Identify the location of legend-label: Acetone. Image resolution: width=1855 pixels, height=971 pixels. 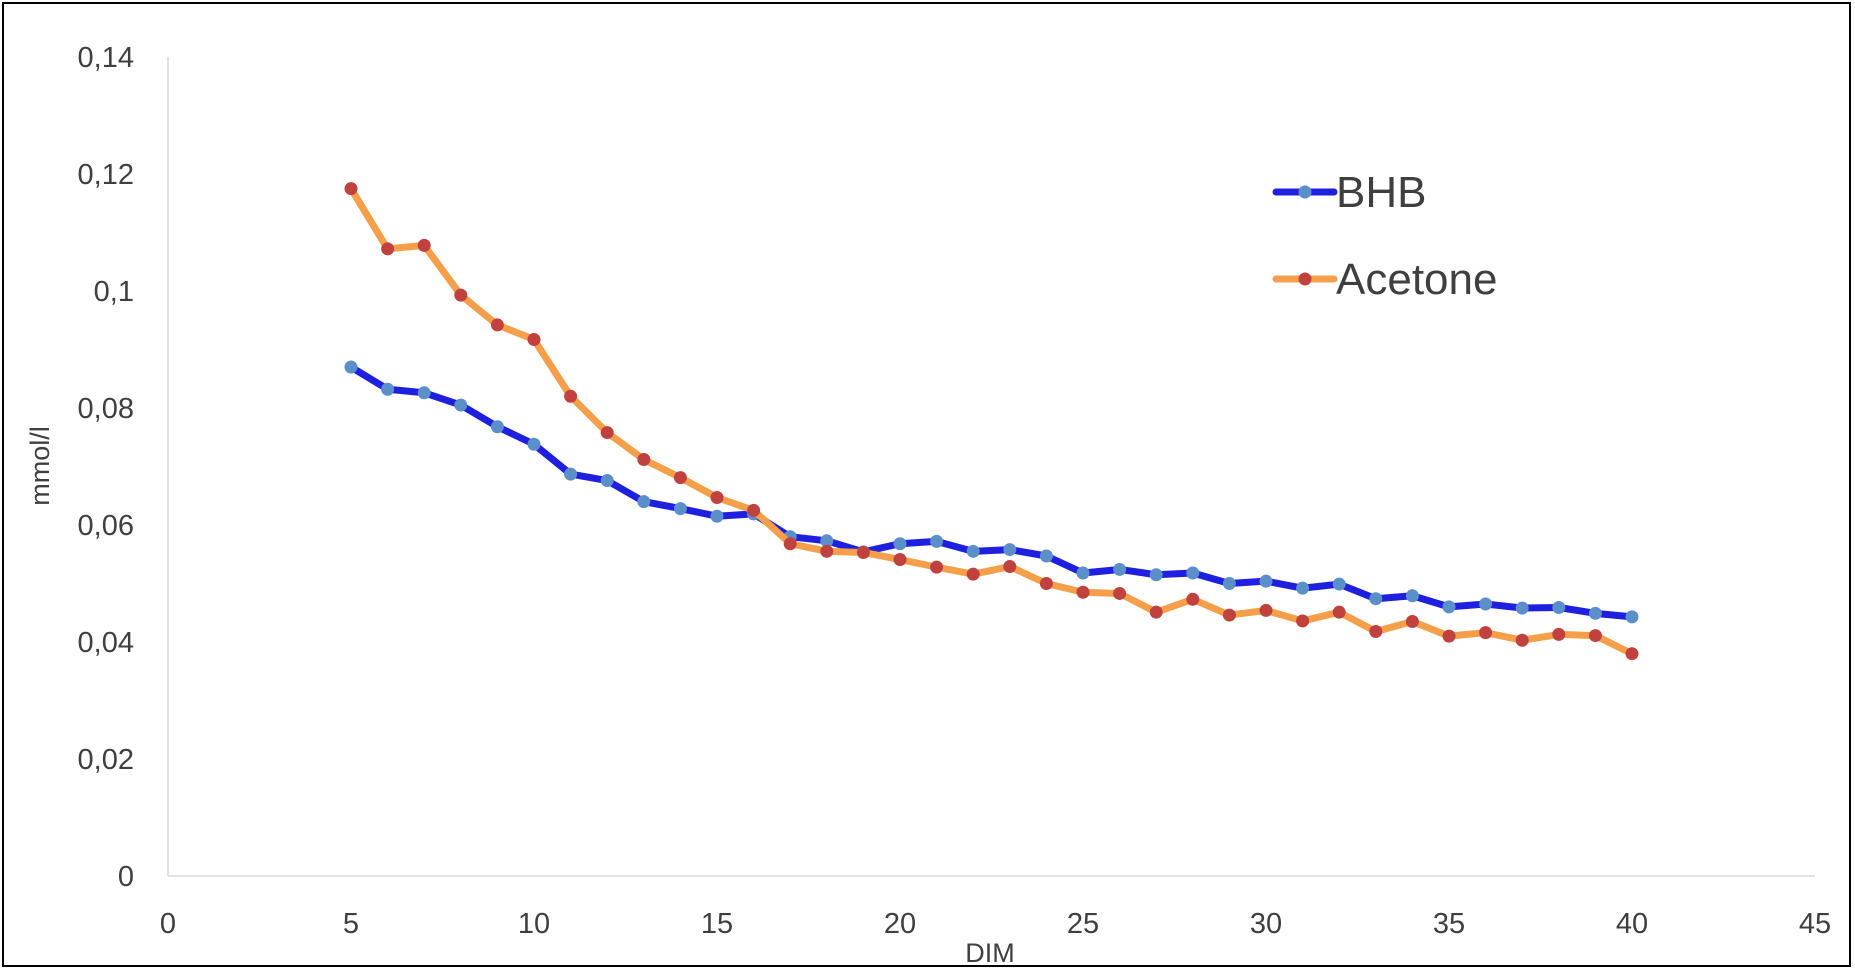
(1416, 279).